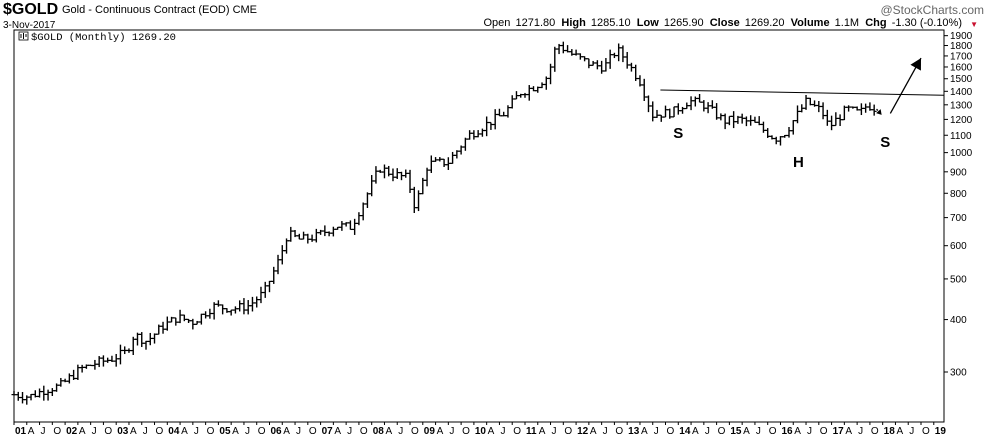  Describe the element at coordinates (839, 431) in the screenshot. I see `x-tick-label: 17` at that location.